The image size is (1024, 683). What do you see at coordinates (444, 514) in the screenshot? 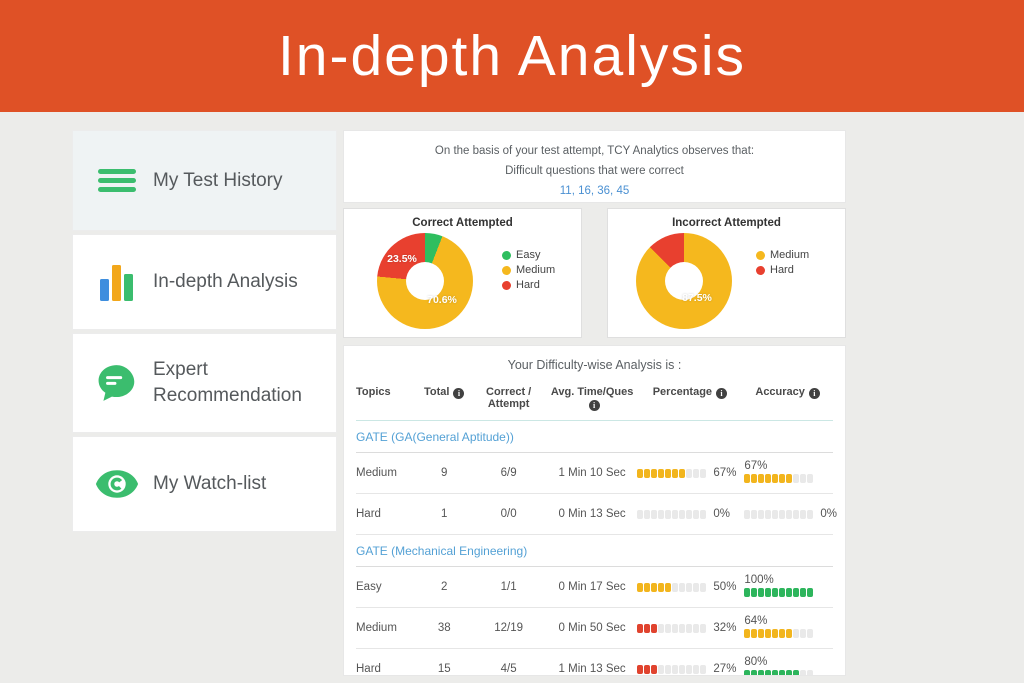
I see `total-cell: 1` at bounding box center [444, 514].